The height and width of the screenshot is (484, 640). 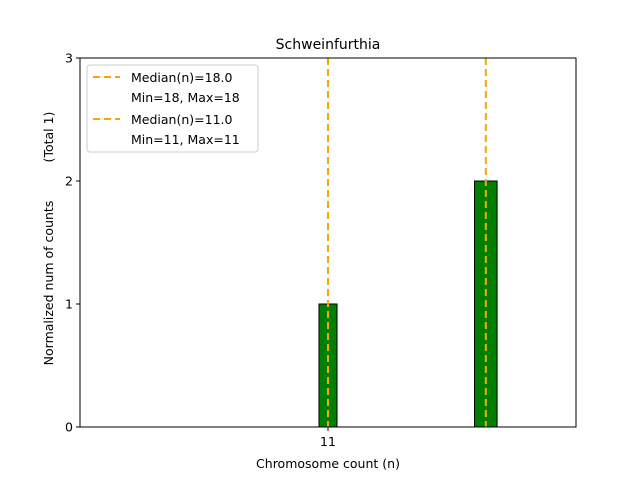 What do you see at coordinates (181, 119) in the screenshot?
I see `legend-label: Median(n)=11.0` at bounding box center [181, 119].